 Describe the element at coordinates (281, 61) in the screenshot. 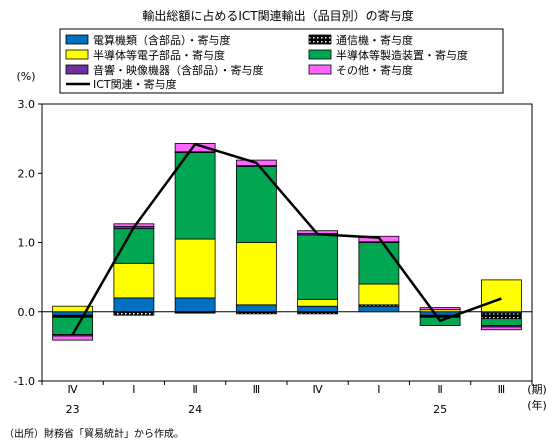

I see `legend-frame` at that location.